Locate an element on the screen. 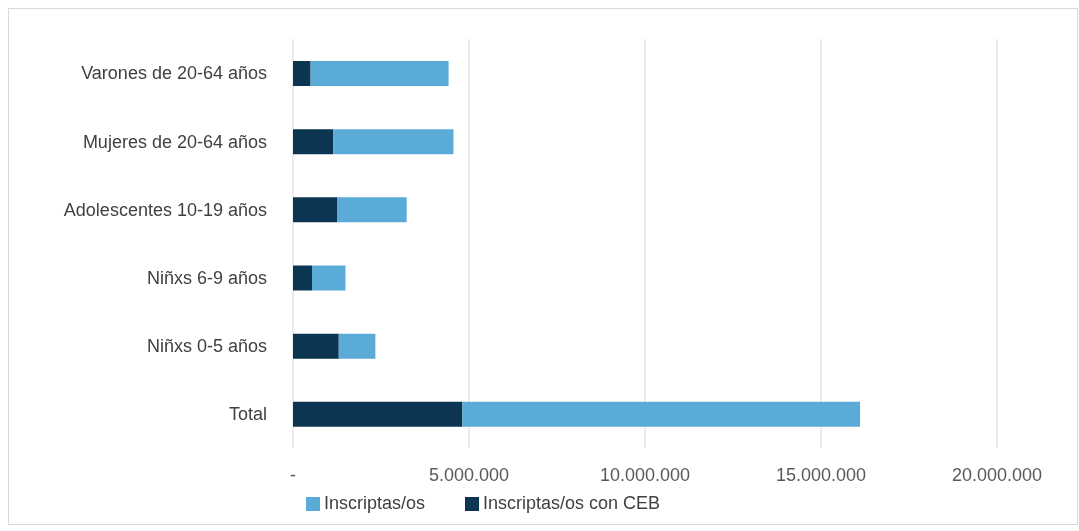 The height and width of the screenshot is (531, 1079). legend-label: Inscriptas/os con CEB is located at coordinates (571, 503).